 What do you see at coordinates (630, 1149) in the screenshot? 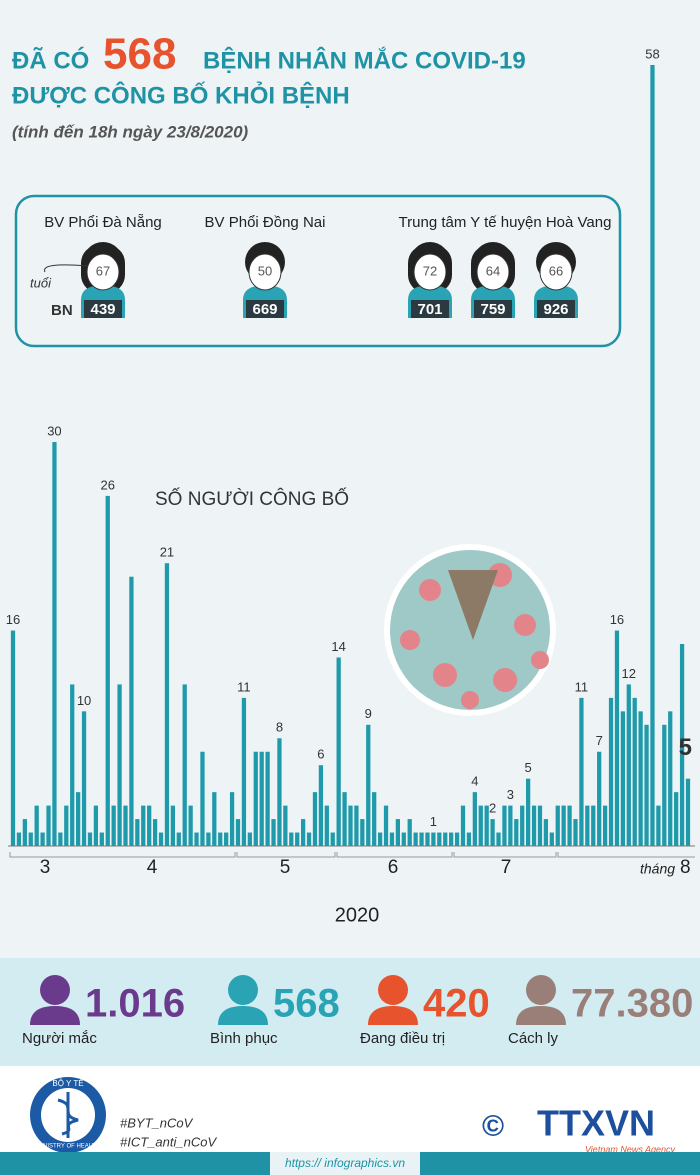
I see `agency-en: Vietnam News Agency` at bounding box center [630, 1149].